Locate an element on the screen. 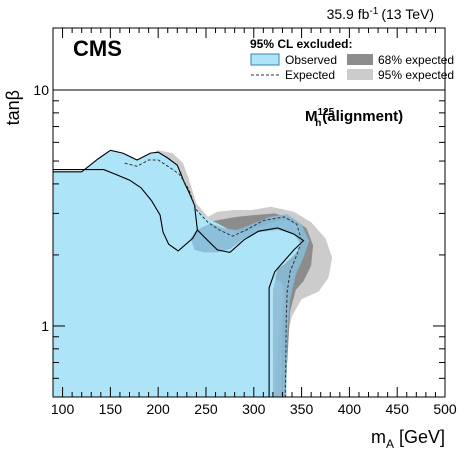 Image resolution: width=474 pixels, height=454 pixels. experiment-label: CMS is located at coordinates (97, 48).